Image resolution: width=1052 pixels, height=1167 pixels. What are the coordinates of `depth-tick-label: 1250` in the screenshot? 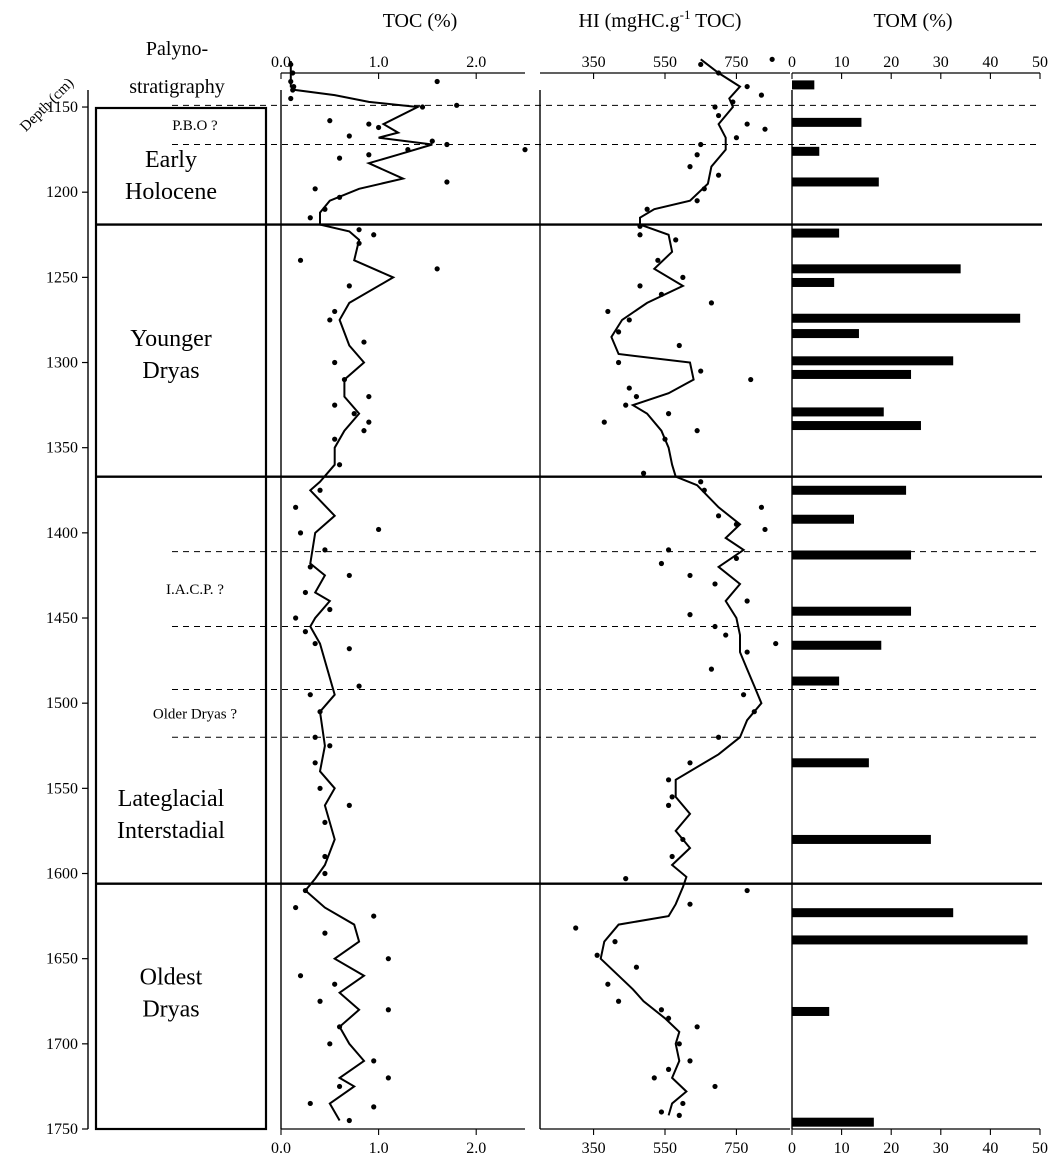 It's located at (62, 277).